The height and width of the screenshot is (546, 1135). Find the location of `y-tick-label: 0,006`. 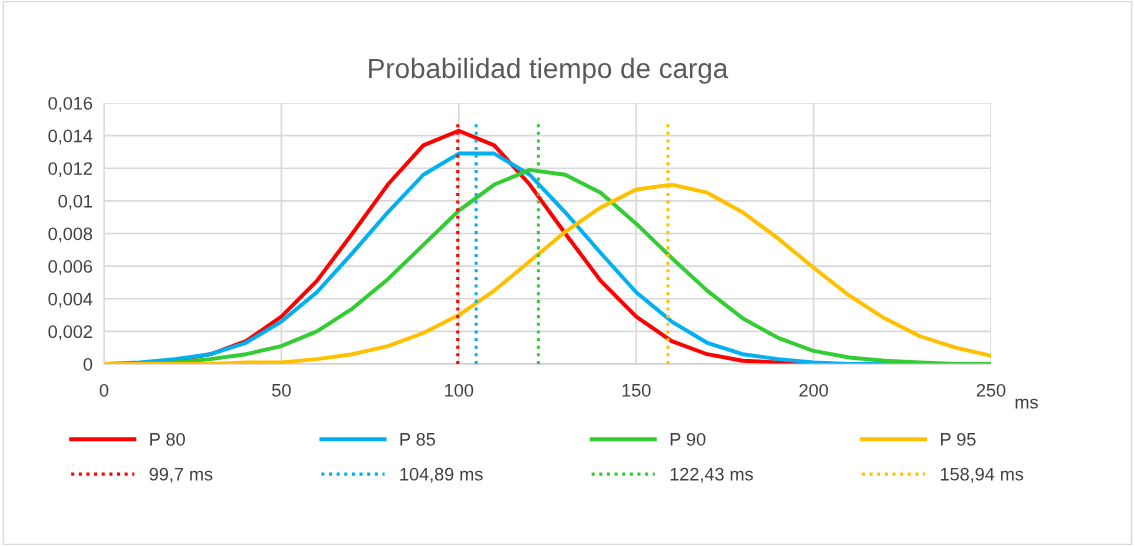

y-tick-label: 0,006 is located at coordinates (70, 267).